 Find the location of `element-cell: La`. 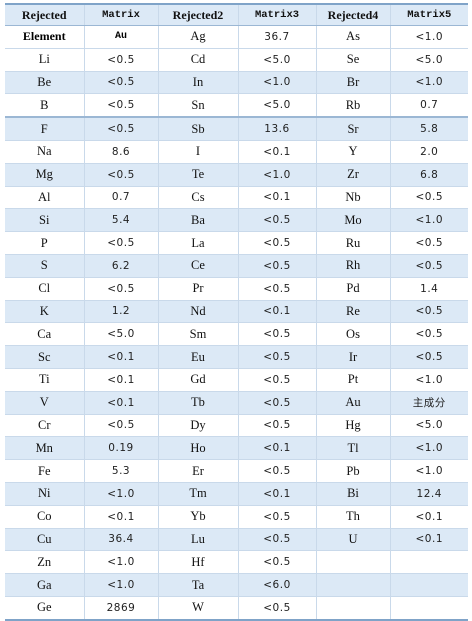

element-cell: La is located at coordinates (198, 243).